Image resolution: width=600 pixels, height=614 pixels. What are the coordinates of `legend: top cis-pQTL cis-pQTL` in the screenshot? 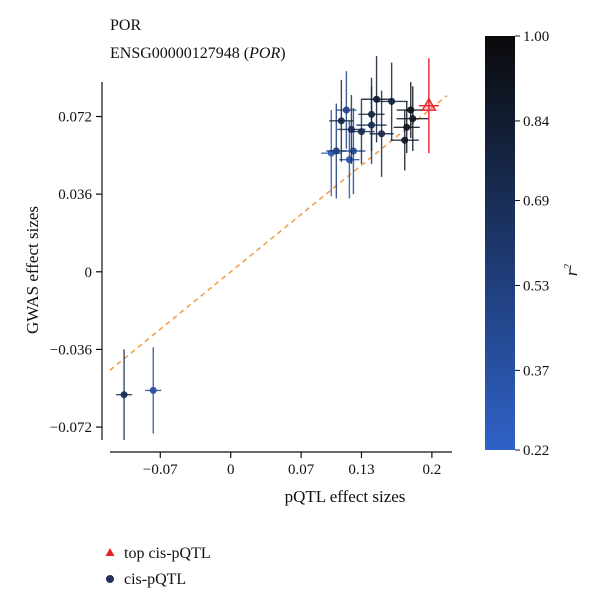 It's located at (158, 566).